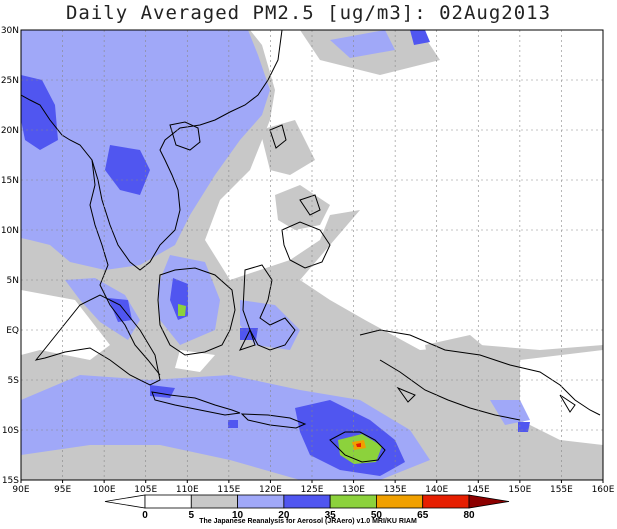 This screenshot has width=617, height=529. I want to click on longitude-label: 160E, so click(603, 490).